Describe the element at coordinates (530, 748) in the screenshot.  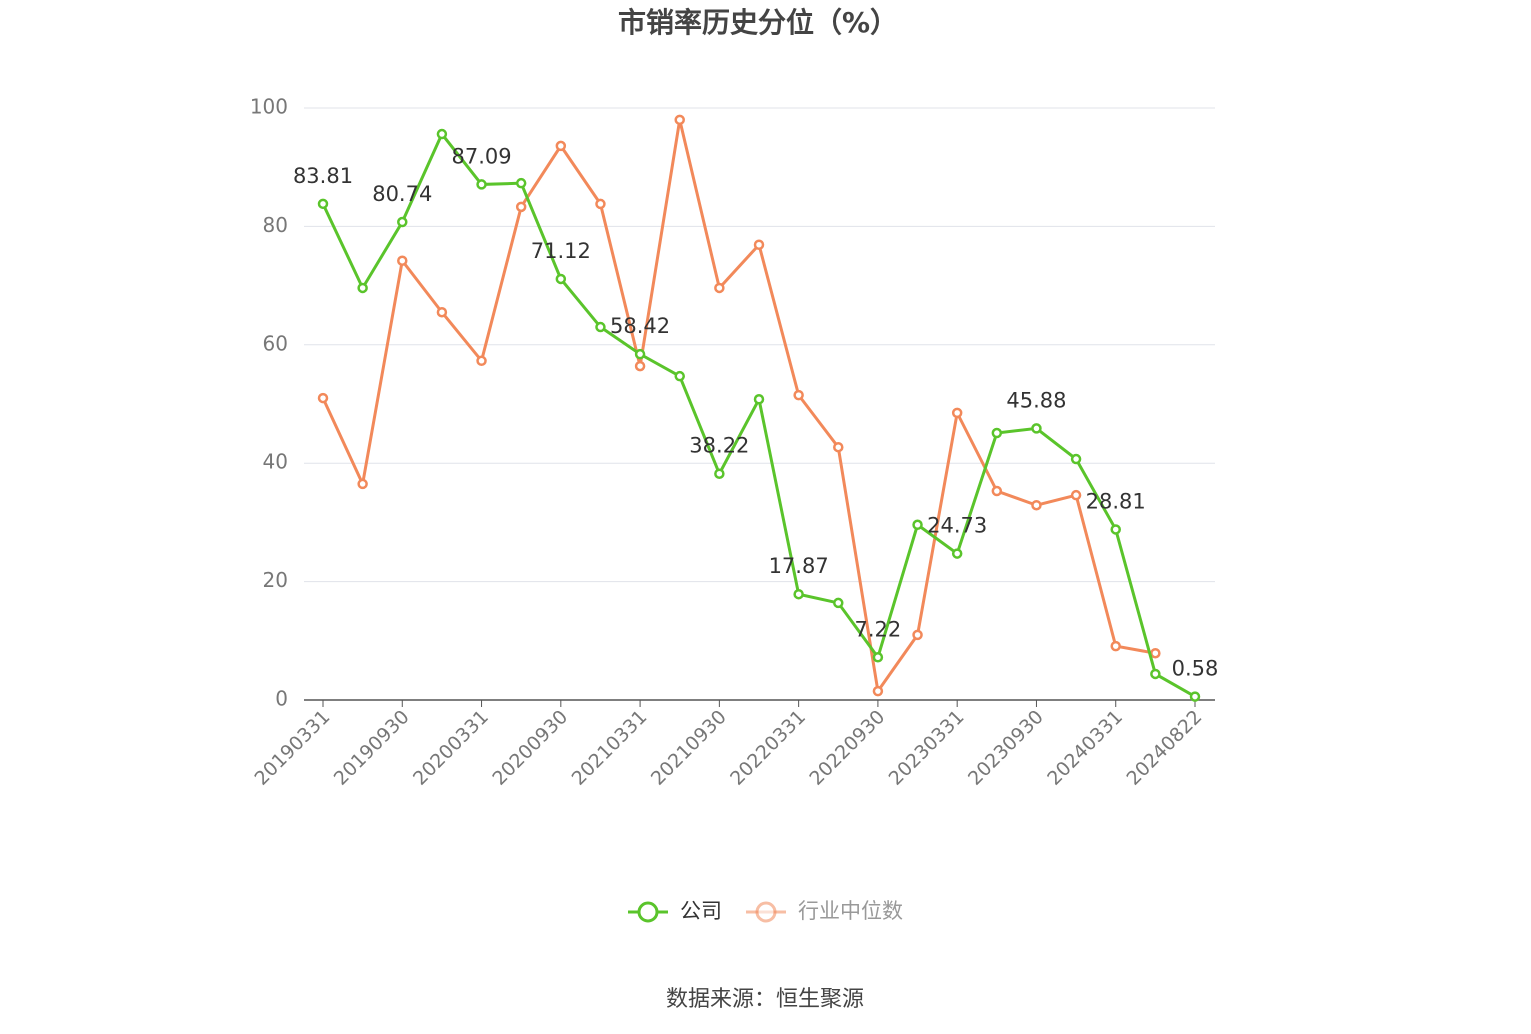
I see `x-tick-label: 20200930` at that location.